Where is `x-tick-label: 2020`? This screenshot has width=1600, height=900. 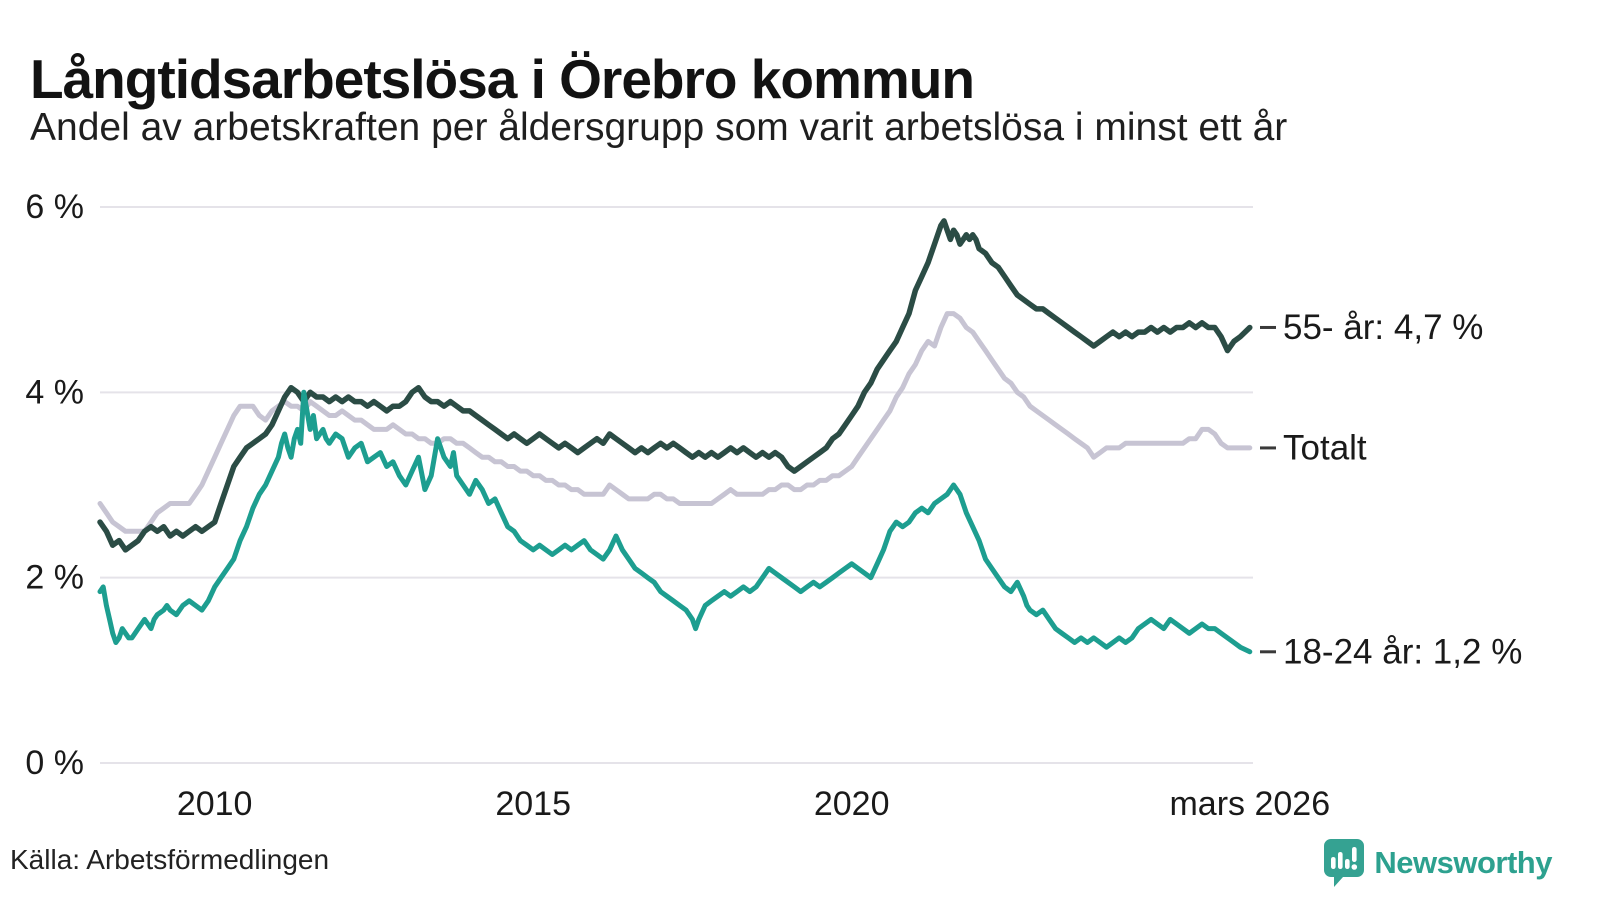 x-tick-label: 2020 is located at coordinates (852, 804).